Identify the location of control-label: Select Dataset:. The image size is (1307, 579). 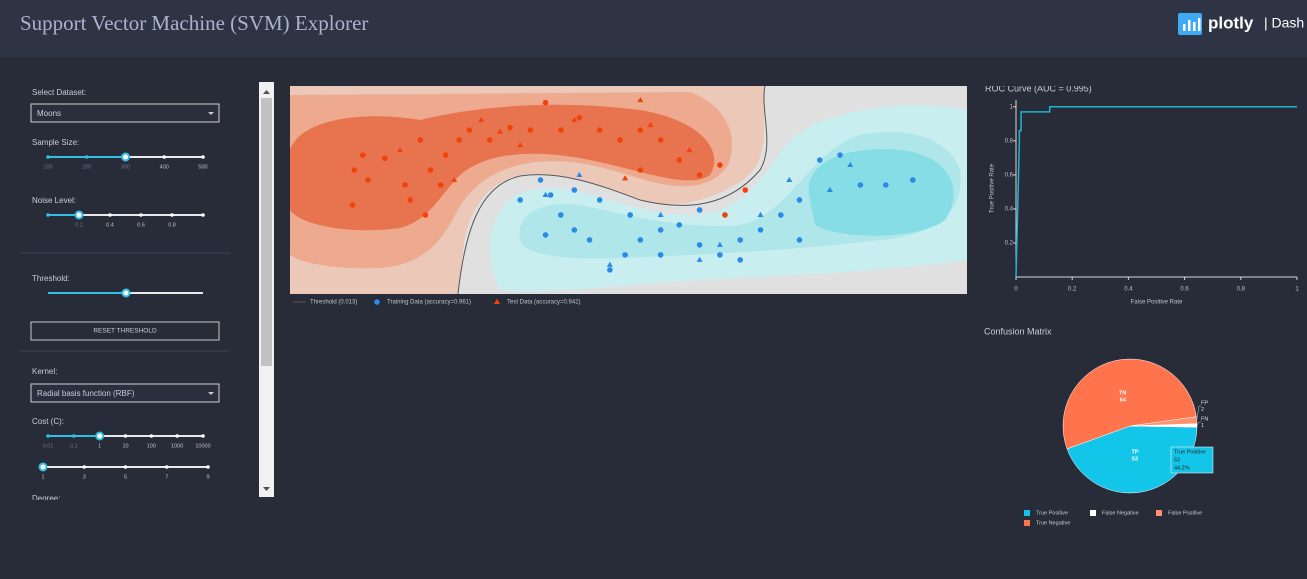
(59, 92).